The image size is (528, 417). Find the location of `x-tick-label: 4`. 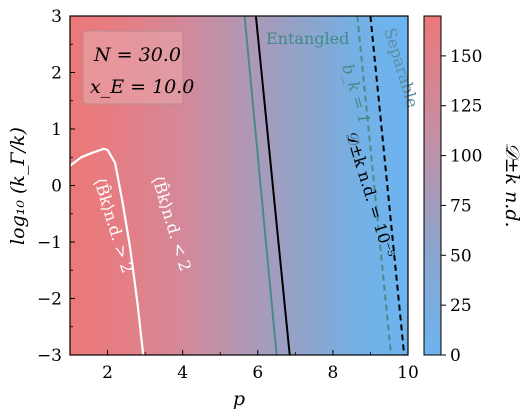

x-tick-label: 4 is located at coordinates (182, 373).